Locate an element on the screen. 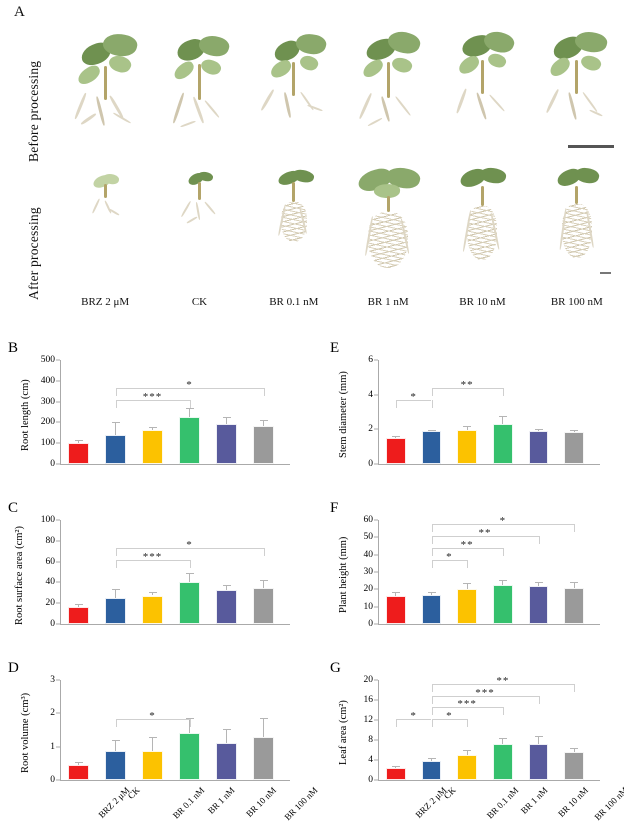 The height and width of the screenshot is (824, 624). panel-letter-a: A is located at coordinates (19, 12).